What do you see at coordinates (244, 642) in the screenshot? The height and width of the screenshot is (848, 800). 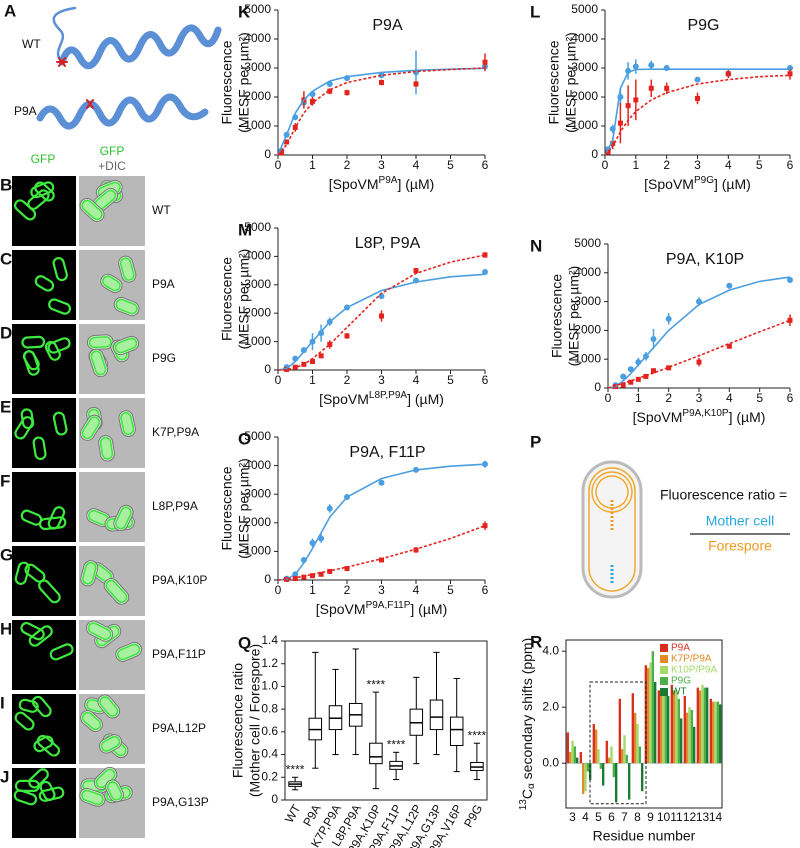 I see `panel-letter: Q` at bounding box center [244, 642].